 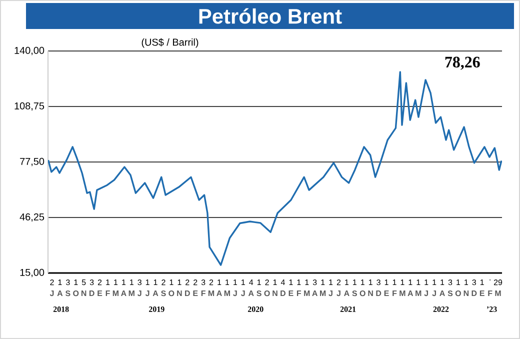 I want to click on annotation: 78,26, so click(x=462, y=63).